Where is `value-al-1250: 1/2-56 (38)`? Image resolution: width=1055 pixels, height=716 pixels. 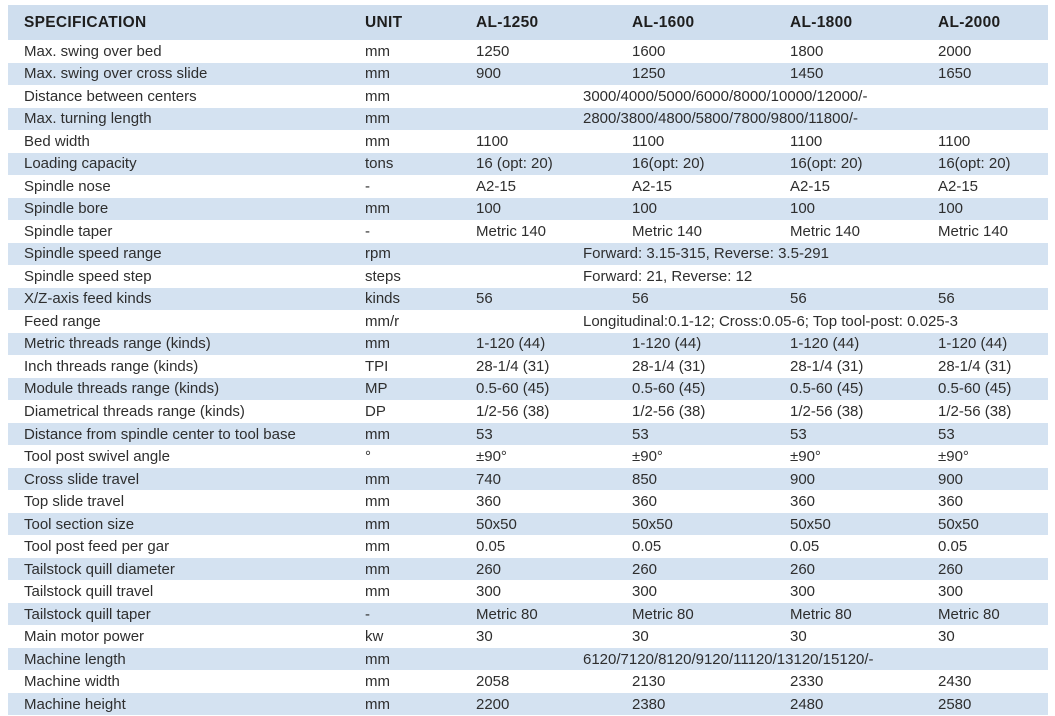 value-al-1250: 1/2-56 (38) is located at coordinates (513, 411).